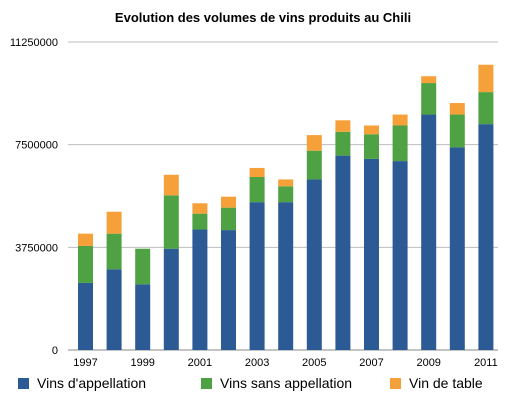 This screenshot has width=526, height=400. Describe the element at coordinates (85, 363) in the screenshot. I see `x-tick-label-1997: 1997` at that location.